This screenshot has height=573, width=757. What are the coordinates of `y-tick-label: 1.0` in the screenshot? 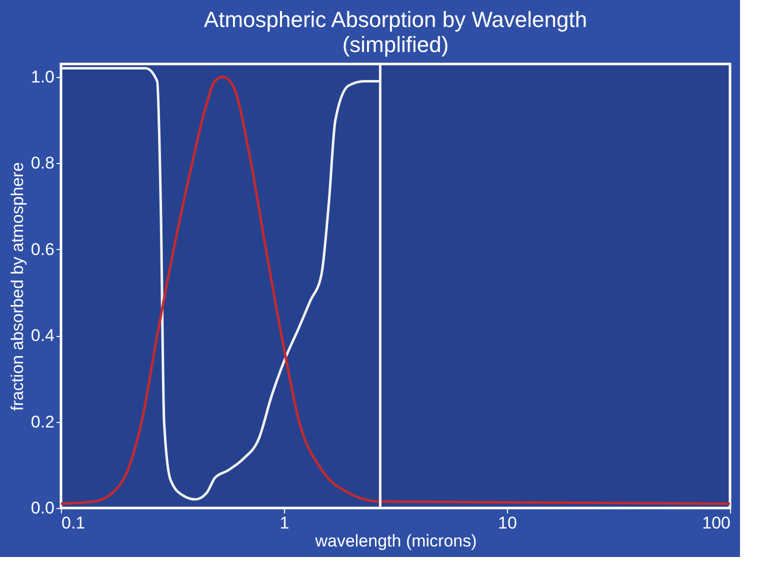 It's located at (42, 76).